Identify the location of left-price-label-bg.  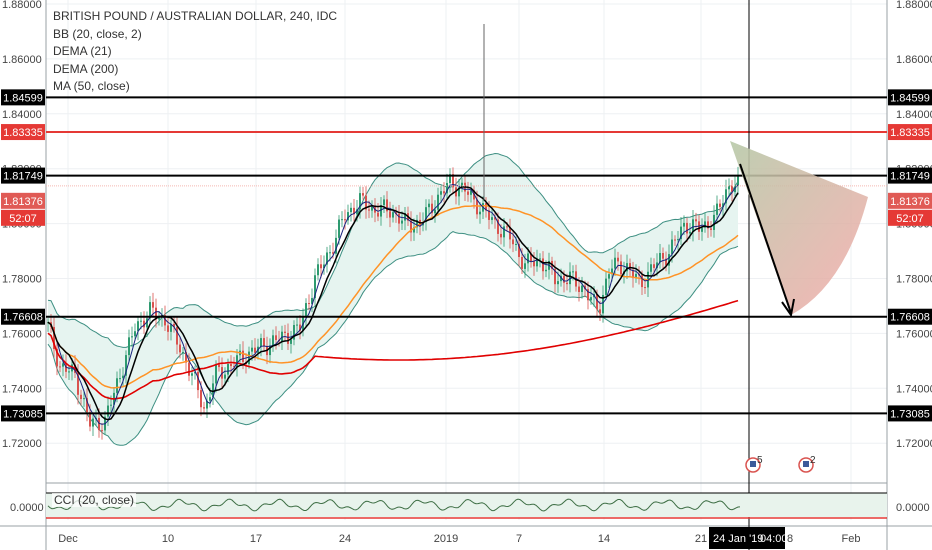
(23, 316).